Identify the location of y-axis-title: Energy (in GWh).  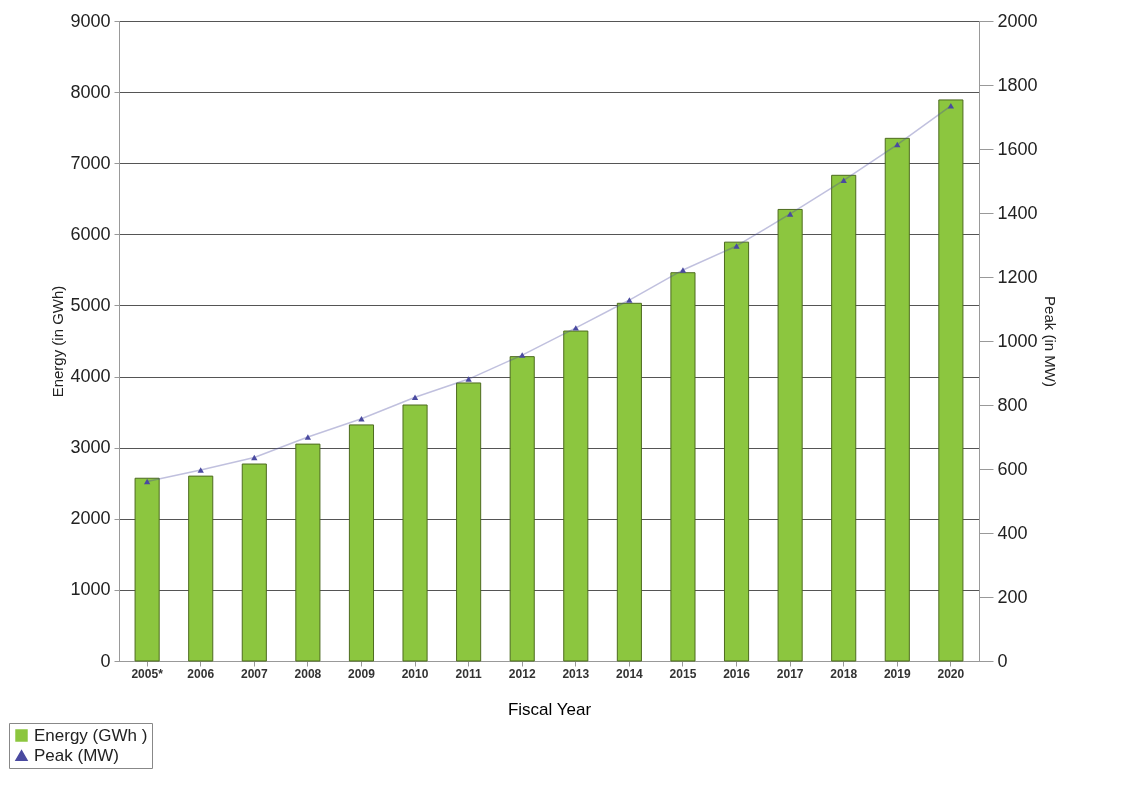
(58, 341).